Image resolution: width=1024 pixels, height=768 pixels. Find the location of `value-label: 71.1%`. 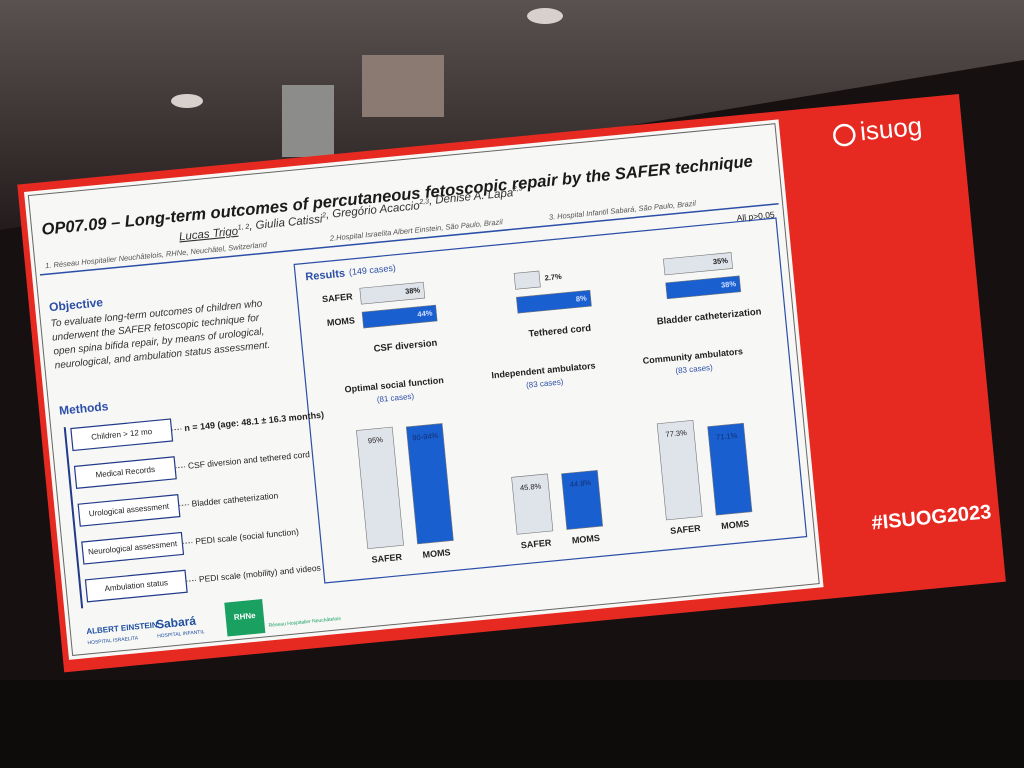

value-label: 71.1% is located at coordinates (727, 436).